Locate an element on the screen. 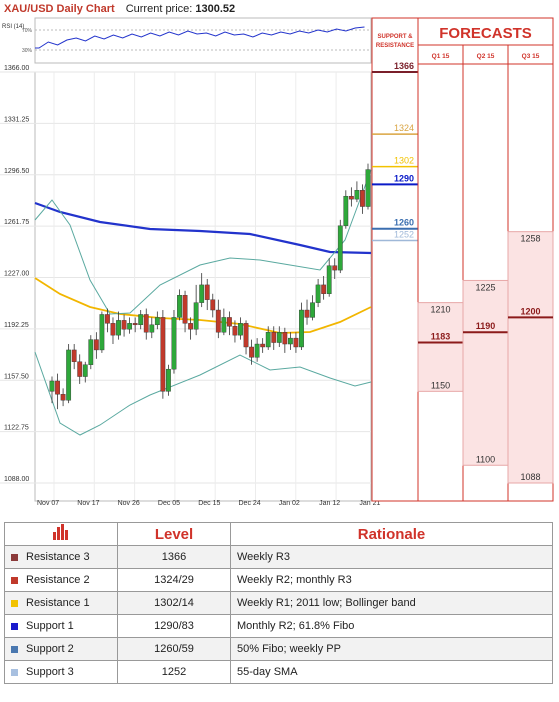 The width and height of the screenshot is (559, 702). sr-level-label: 1302 is located at coordinates (404, 161).